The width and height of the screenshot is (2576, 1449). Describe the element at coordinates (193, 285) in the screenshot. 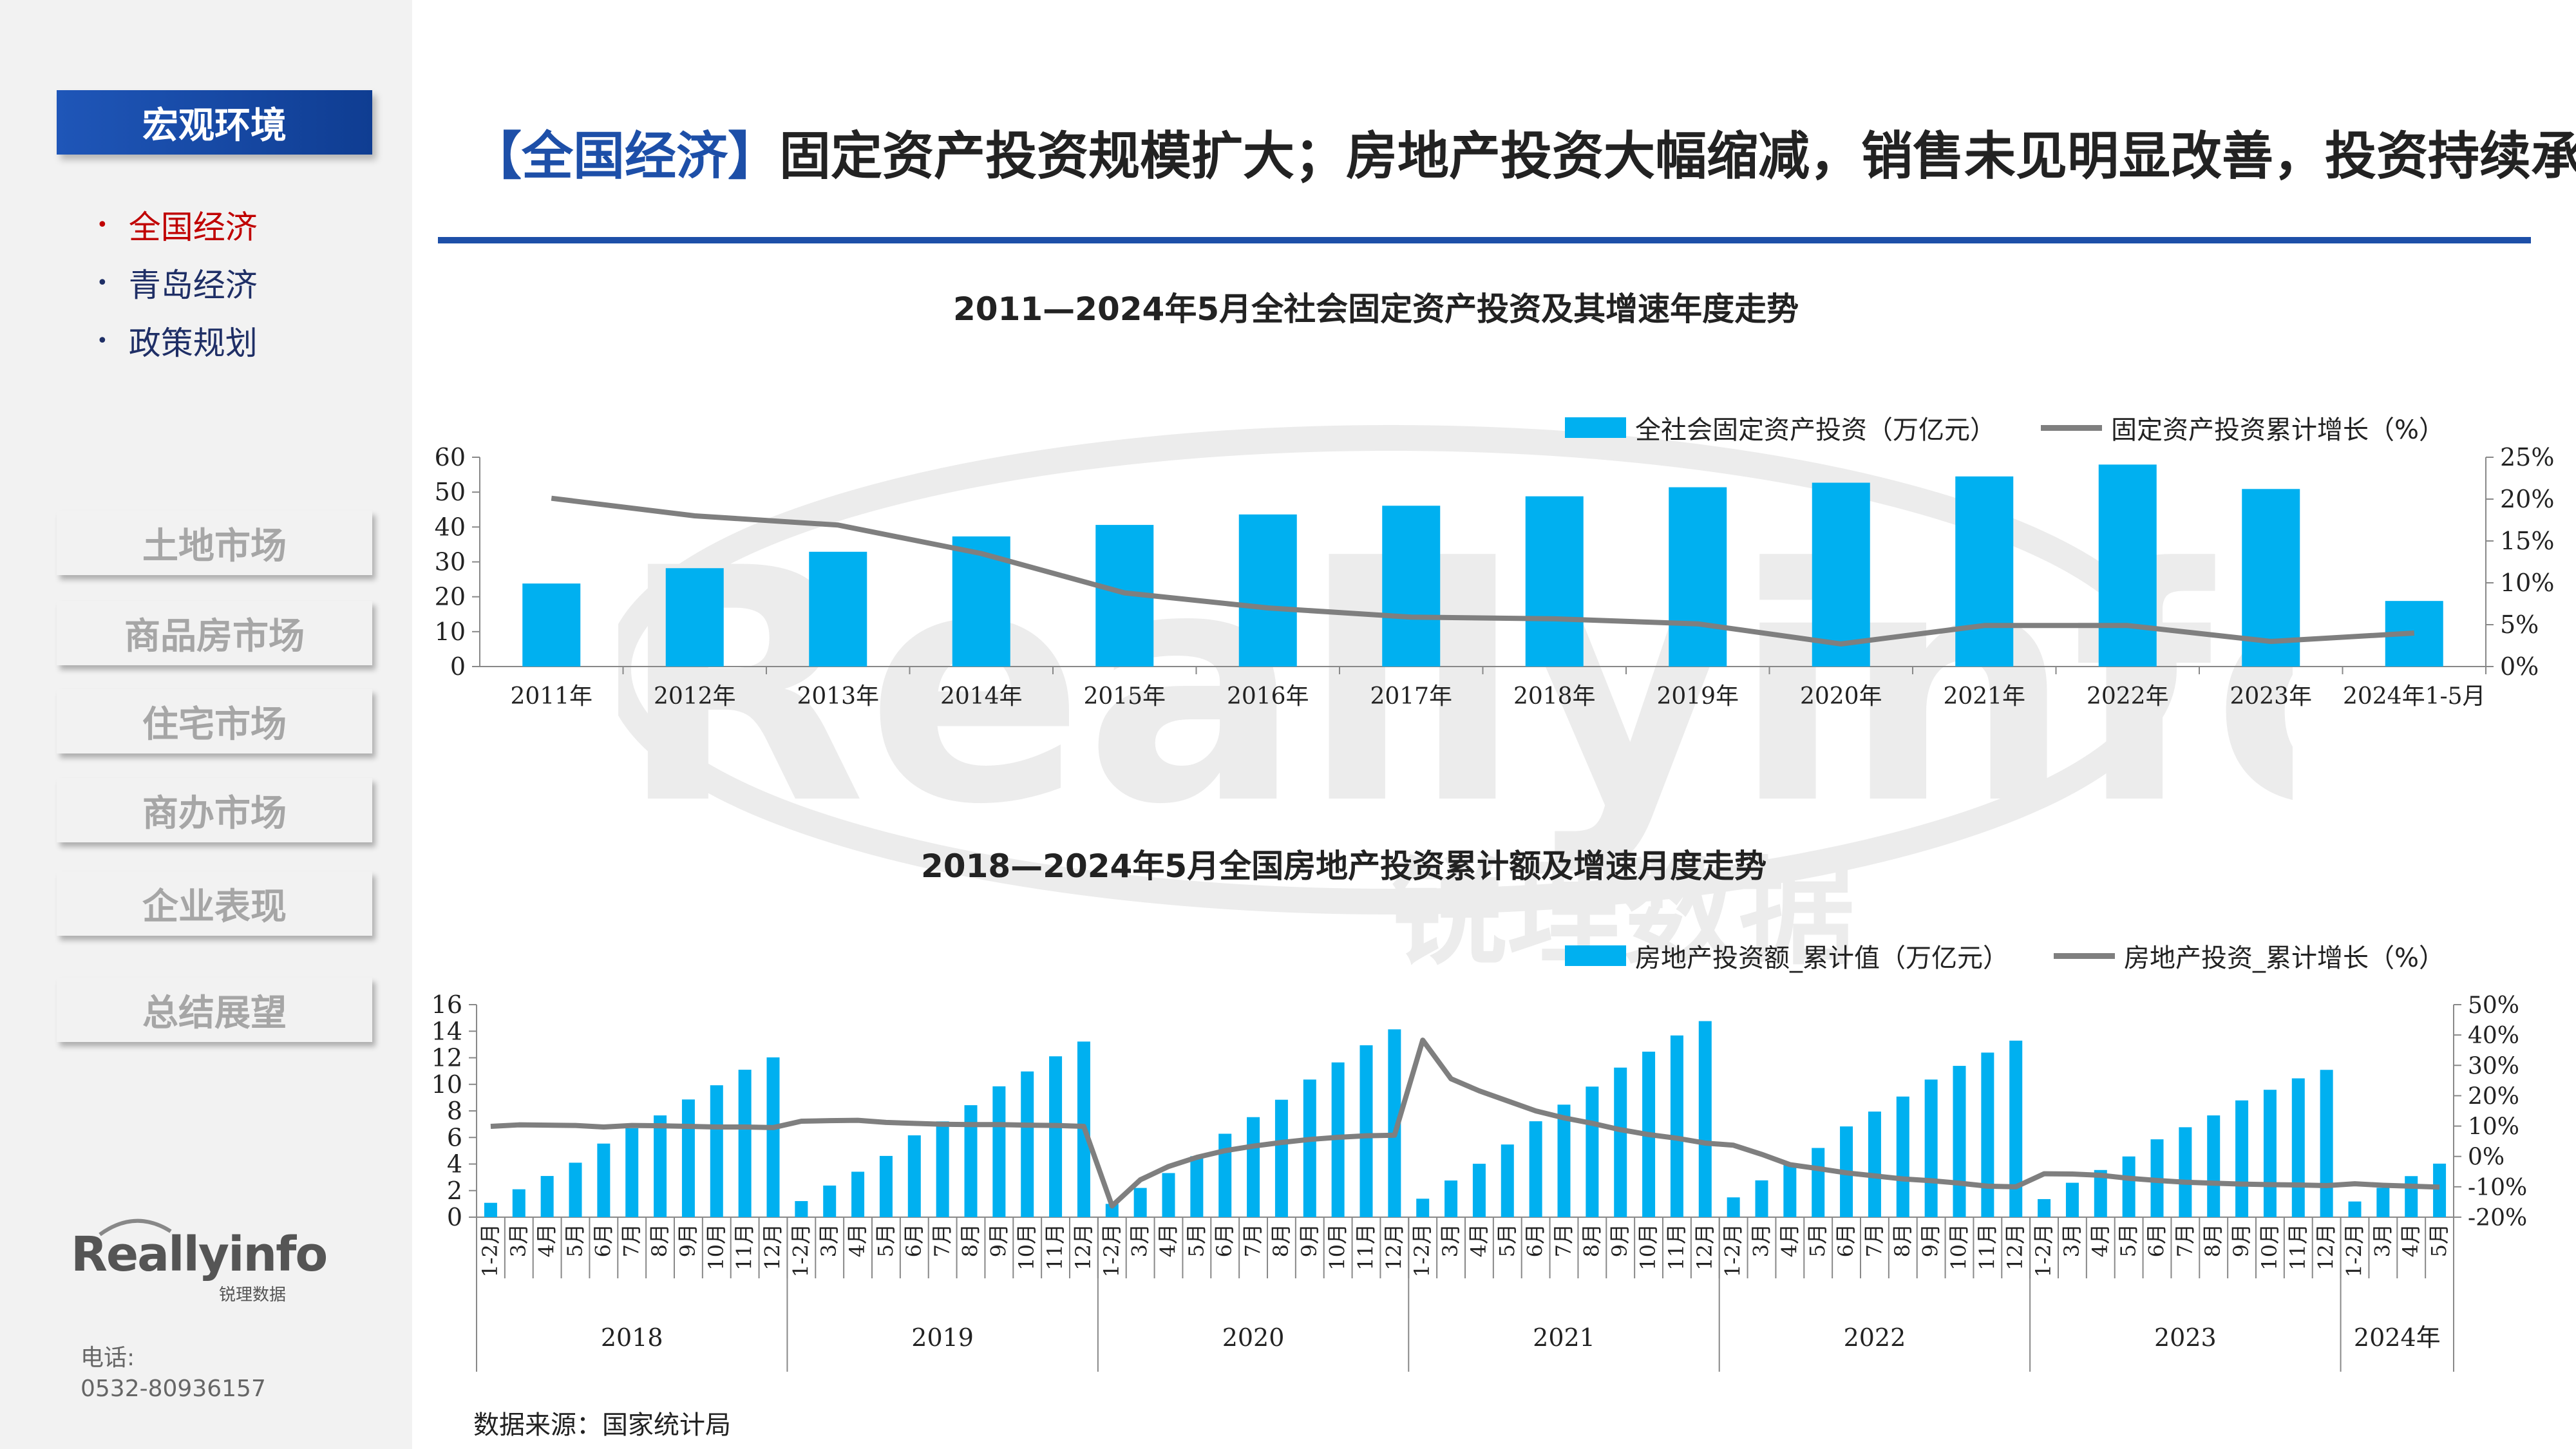

I see `sidebar-item-label: 青岛经济` at that location.